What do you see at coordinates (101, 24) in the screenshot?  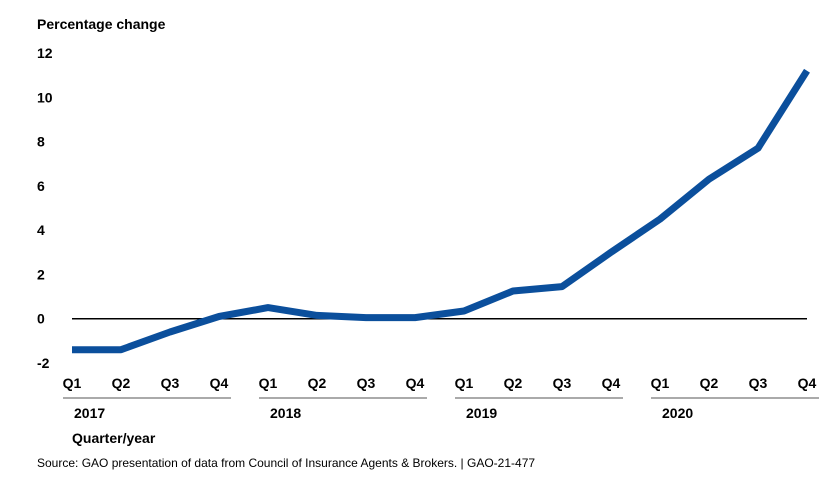 I see `y-axis-label: Percentage change` at bounding box center [101, 24].